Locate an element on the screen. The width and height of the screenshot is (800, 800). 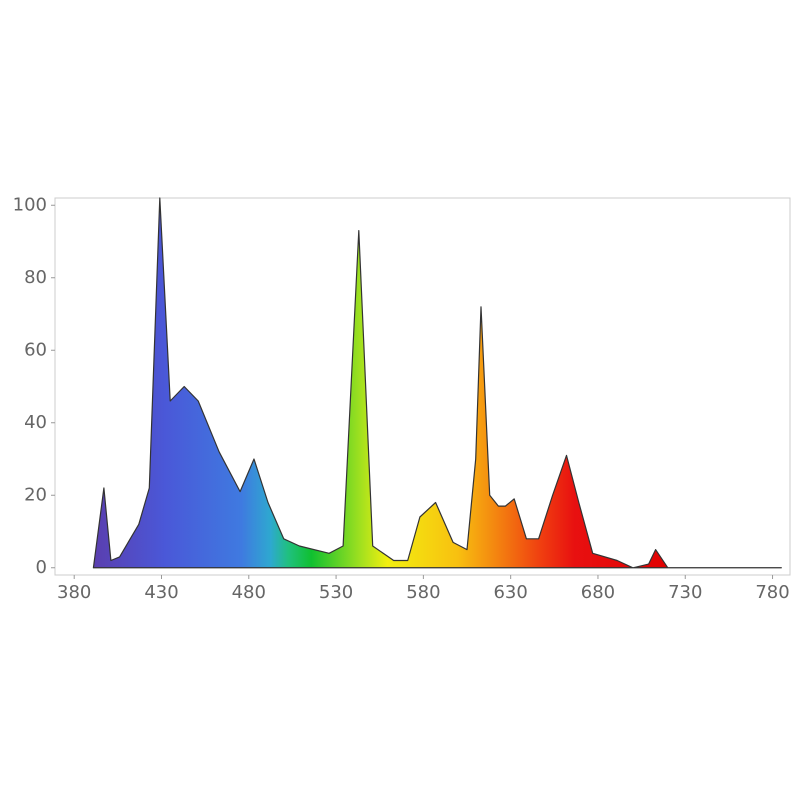
y-tick-label: 80 is located at coordinates (35, 277).